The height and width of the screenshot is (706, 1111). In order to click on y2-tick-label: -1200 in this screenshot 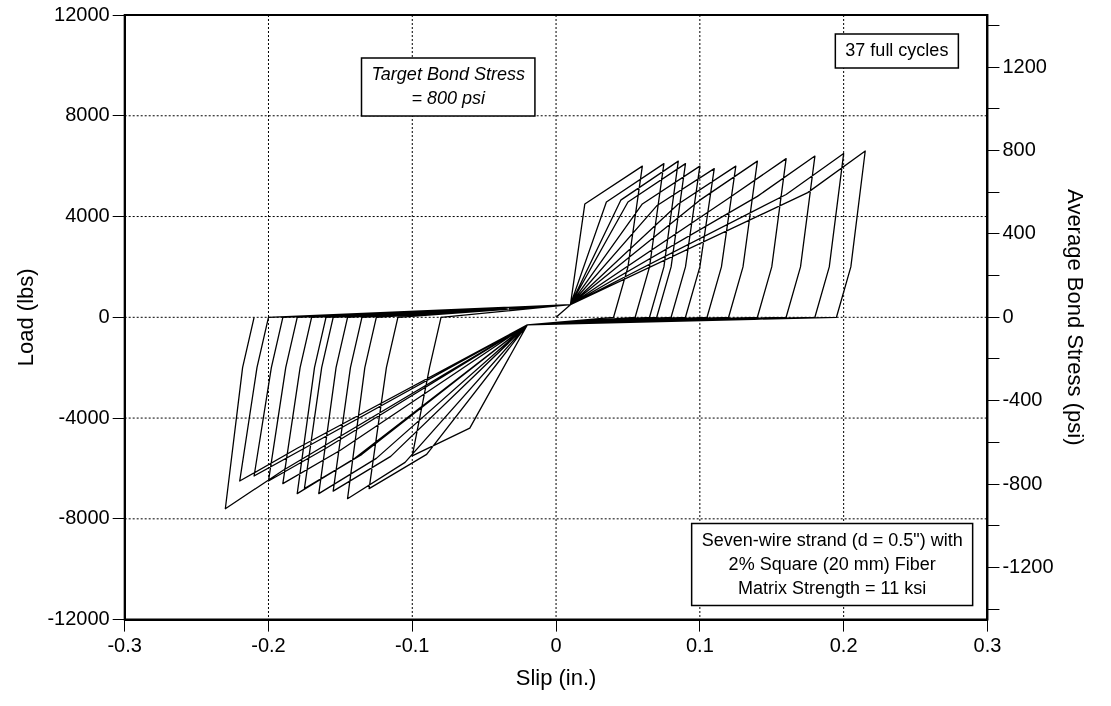, I will do `click(1028, 565)`.